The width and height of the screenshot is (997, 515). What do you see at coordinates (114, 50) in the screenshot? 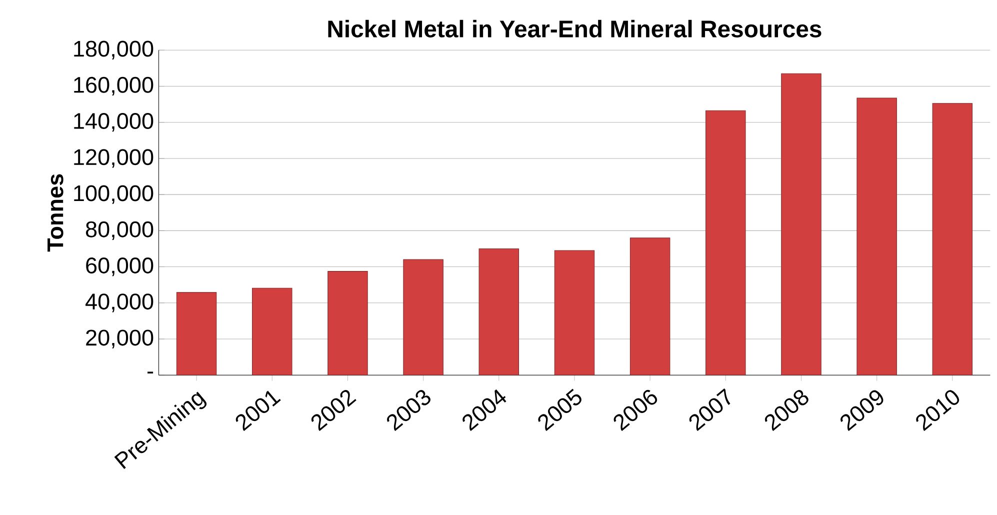
I see `y-tick-label: 180,000` at bounding box center [114, 50].